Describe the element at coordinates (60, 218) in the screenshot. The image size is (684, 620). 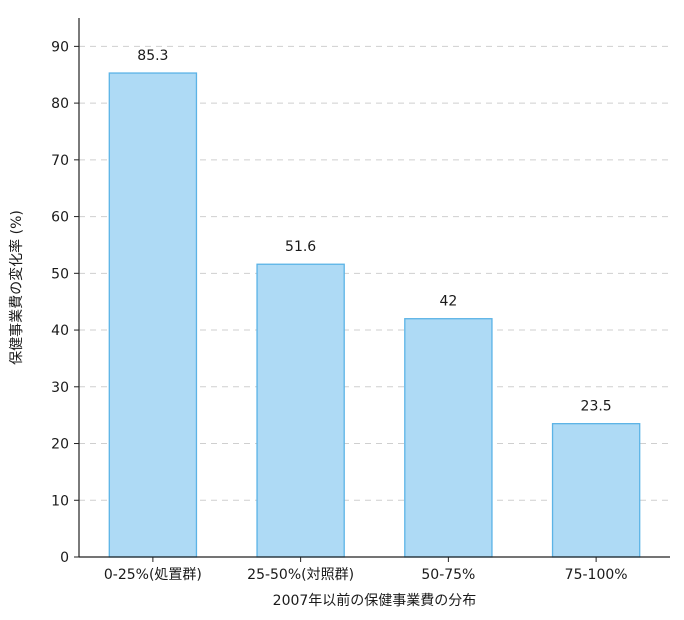
I see `y-tick-label: 60` at that location.